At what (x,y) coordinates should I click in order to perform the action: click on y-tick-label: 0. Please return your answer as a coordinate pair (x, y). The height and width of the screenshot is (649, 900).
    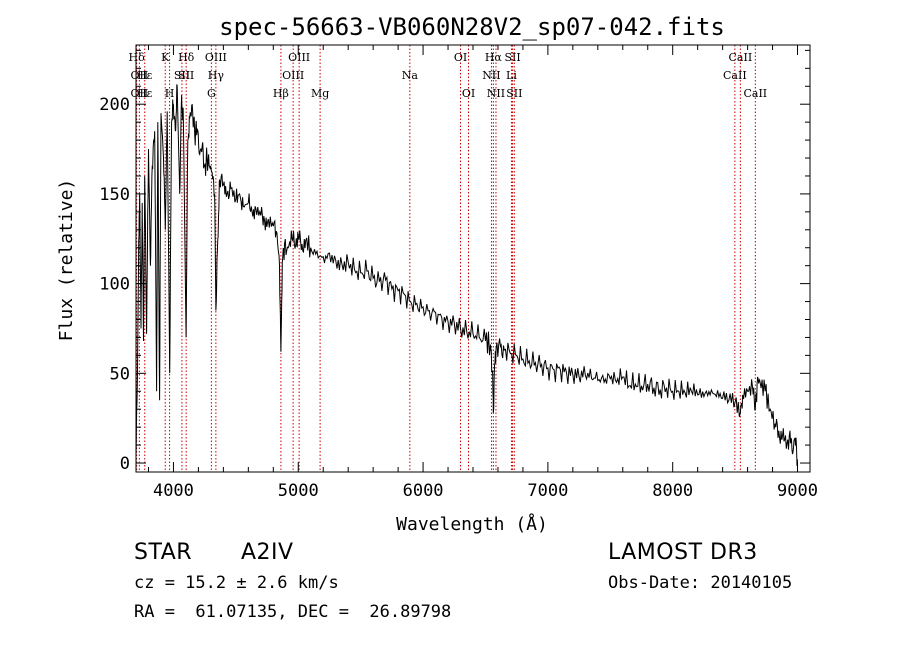
    Looking at the image, I should click on (125, 464).